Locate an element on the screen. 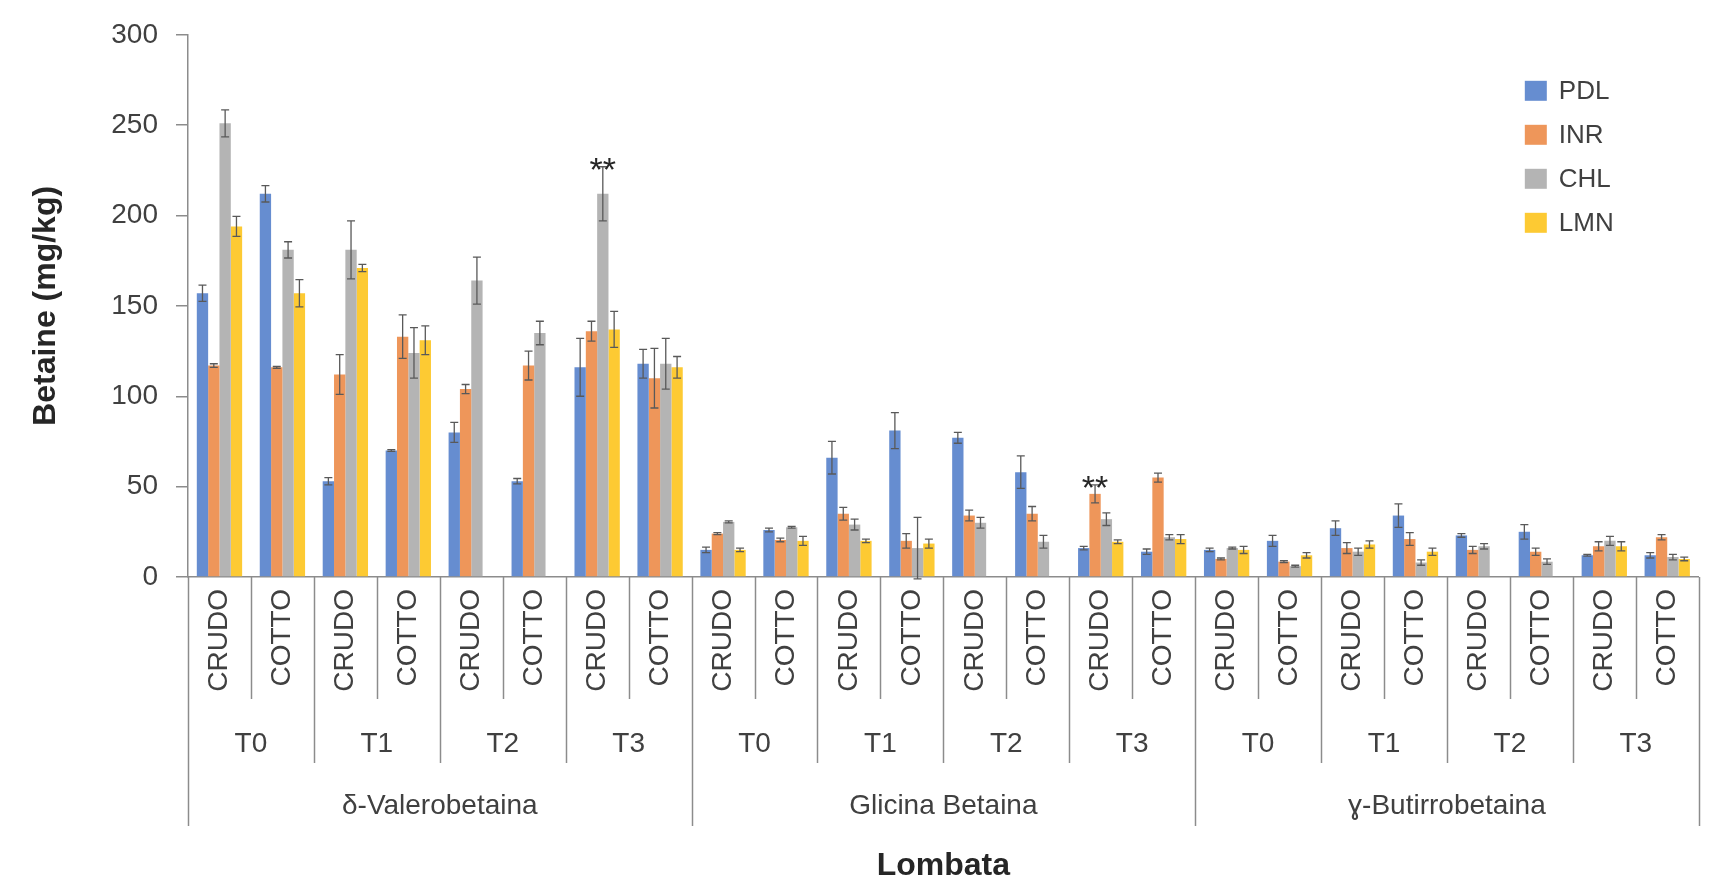 The image size is (1713, 885). y-tick-label: 100 is located at coordinates (134, 394).